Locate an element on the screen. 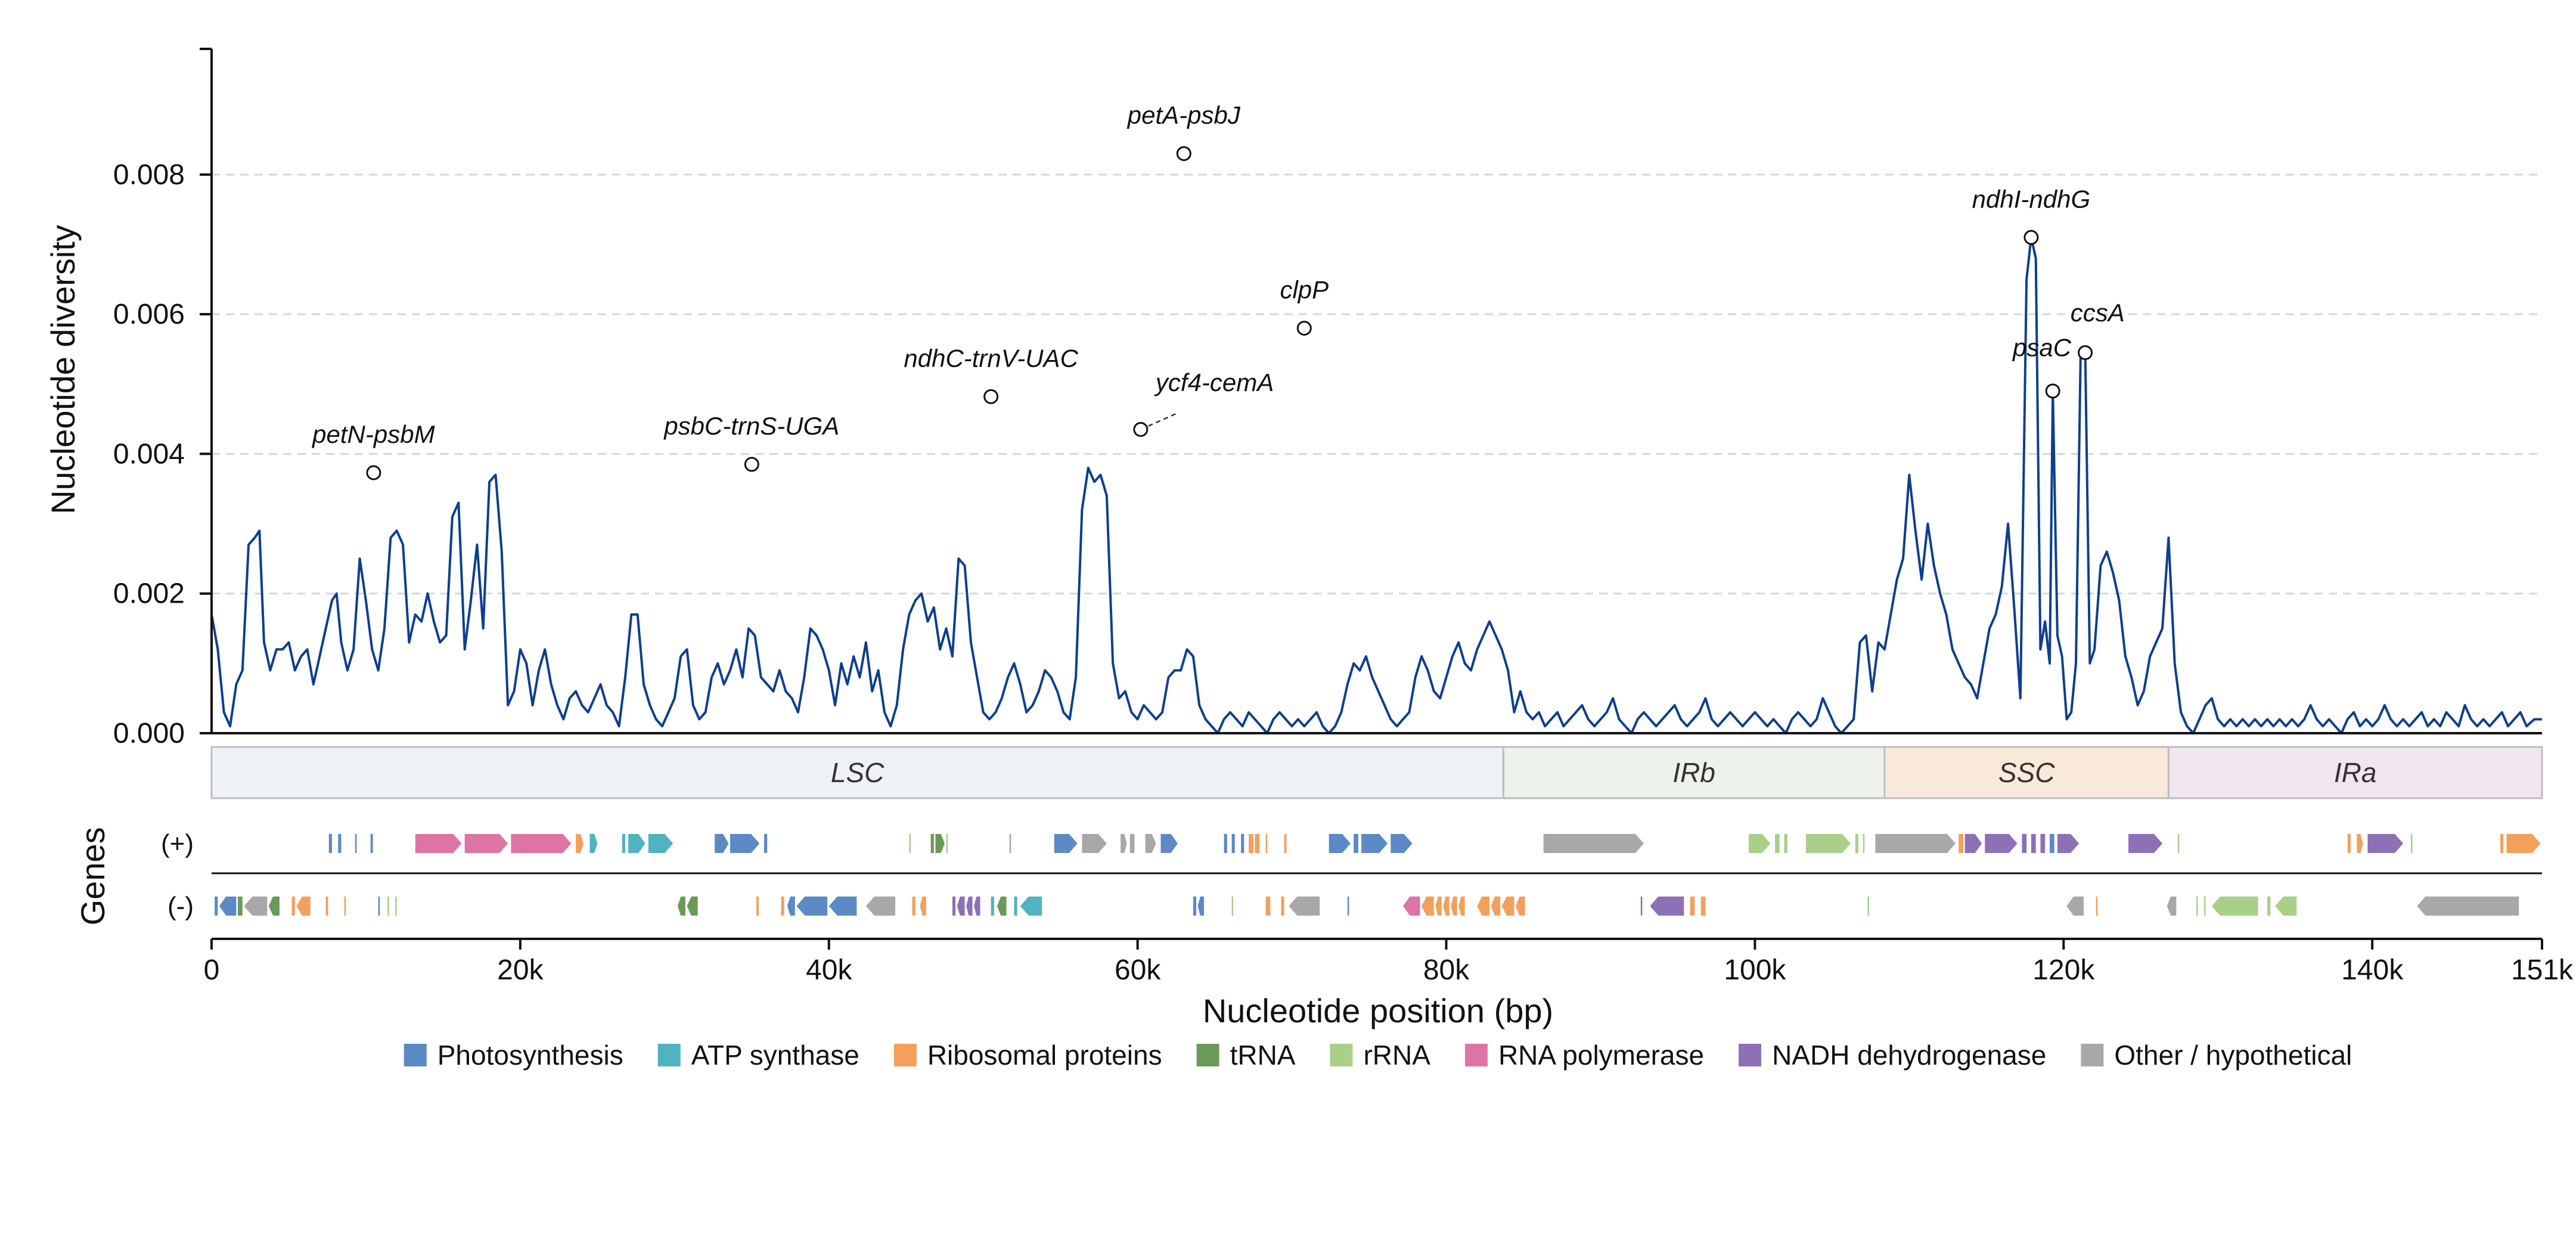 The image size is (2576, 1253). x-tick-label: 151k is located at coordinates (2543, 970).